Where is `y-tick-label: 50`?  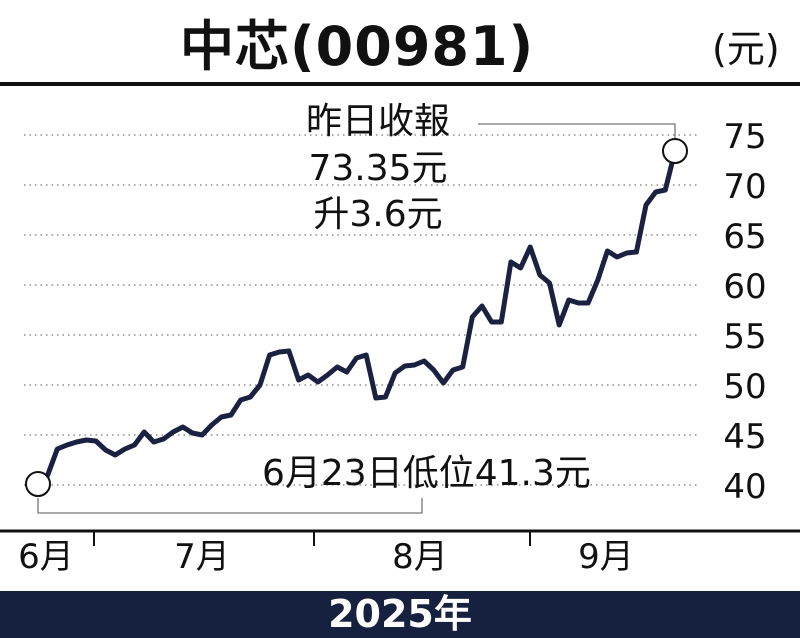 y-tick-label: 50 is located at coordinates (744, 387).